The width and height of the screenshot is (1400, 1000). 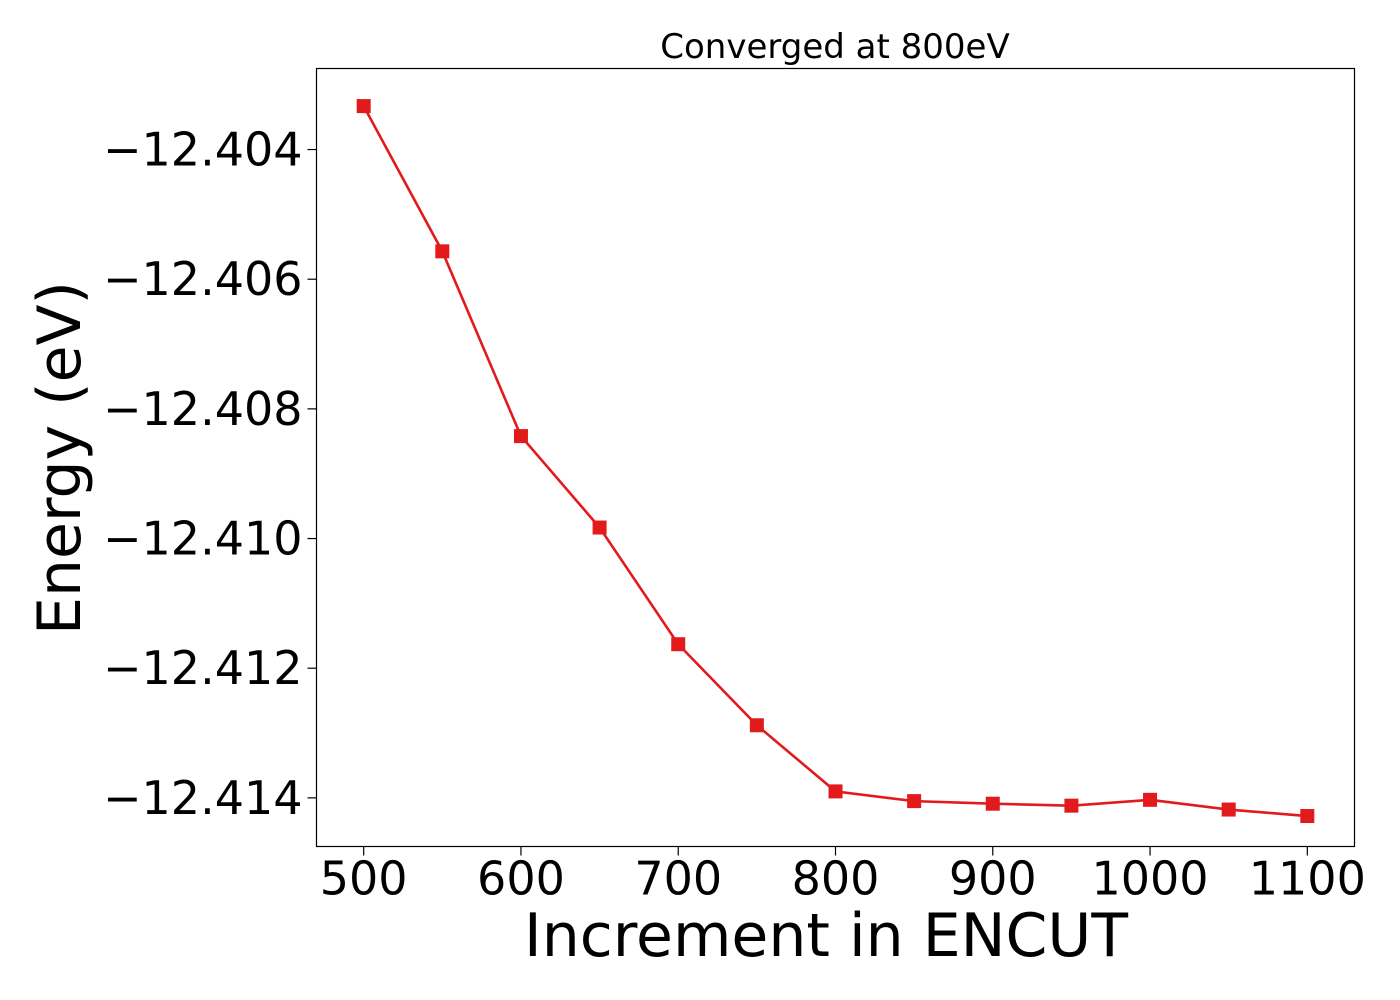 I want to click on x-tick-label: 500, so click(x=364, y=879).